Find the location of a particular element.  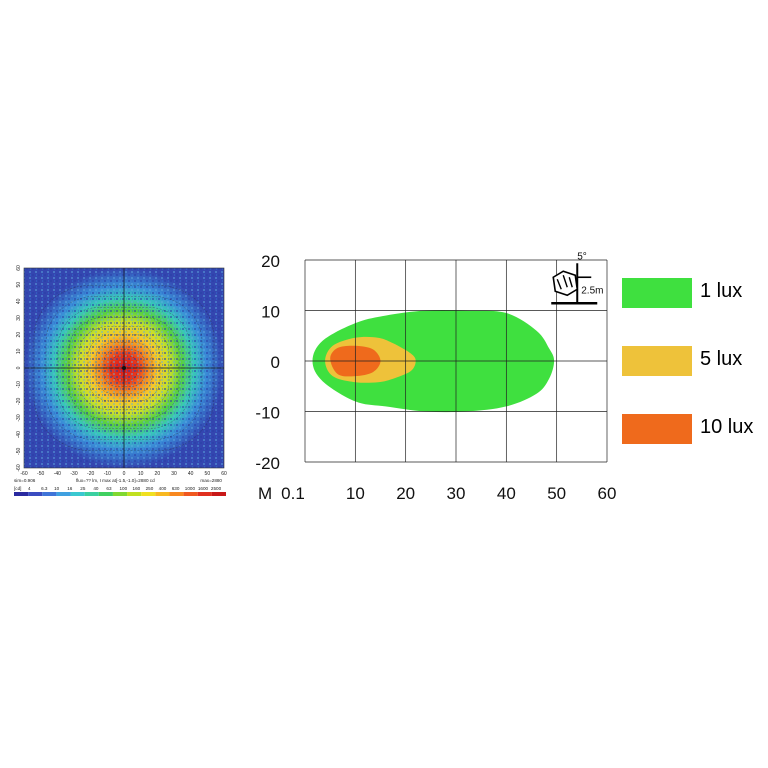

legend-label-10-lux: 10 lux is located at coordinates (727, 427).